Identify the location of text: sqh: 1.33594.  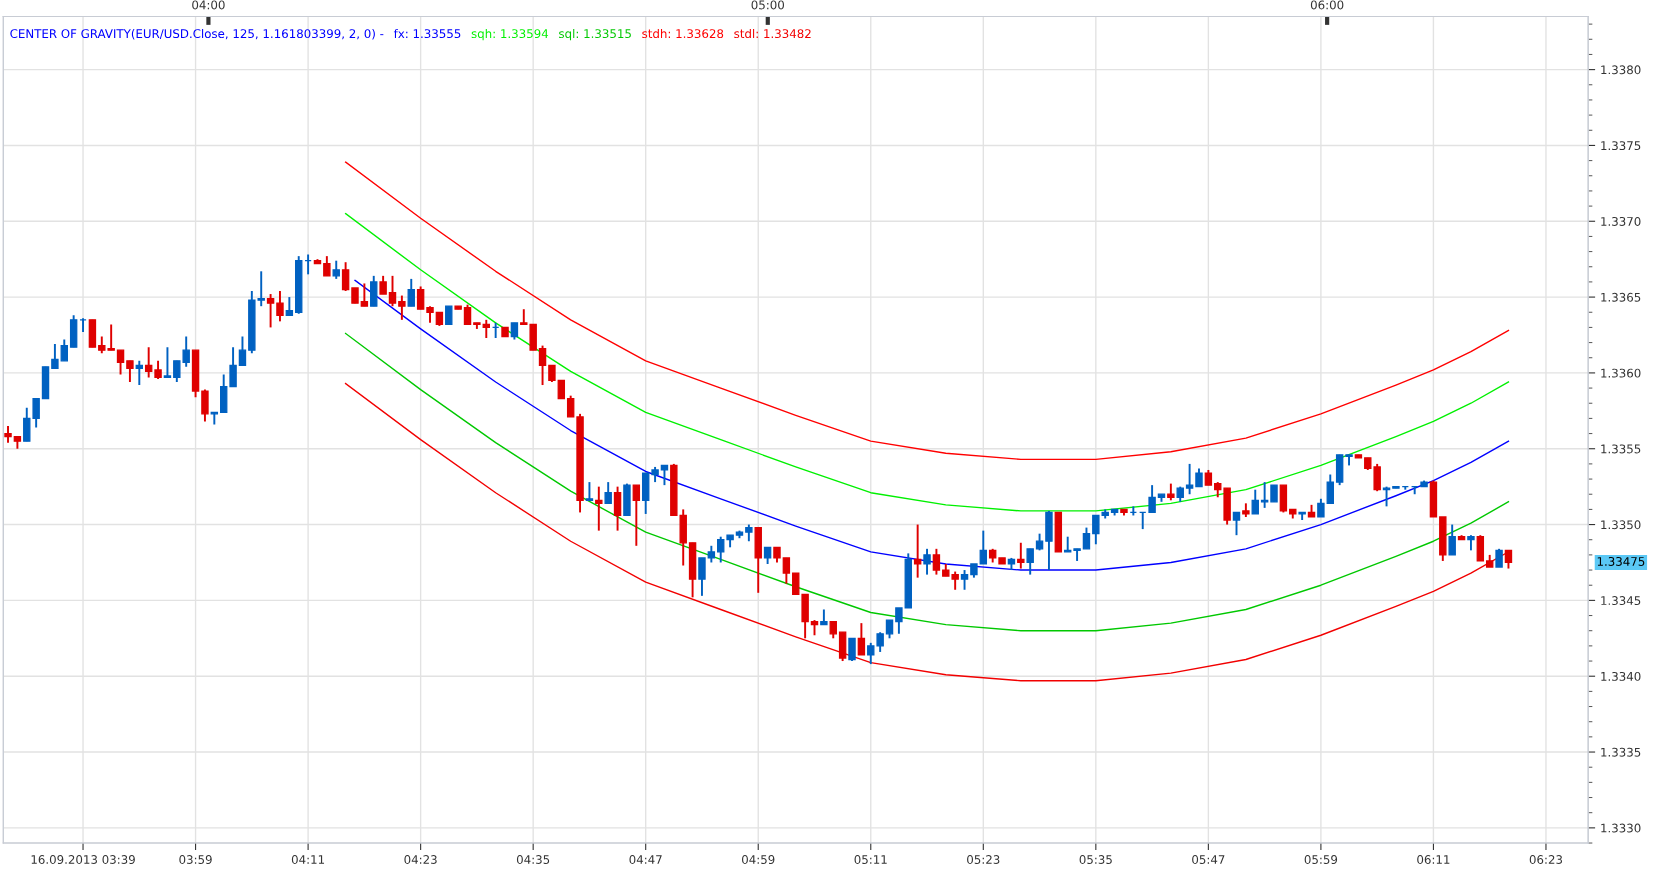
(510, 34).